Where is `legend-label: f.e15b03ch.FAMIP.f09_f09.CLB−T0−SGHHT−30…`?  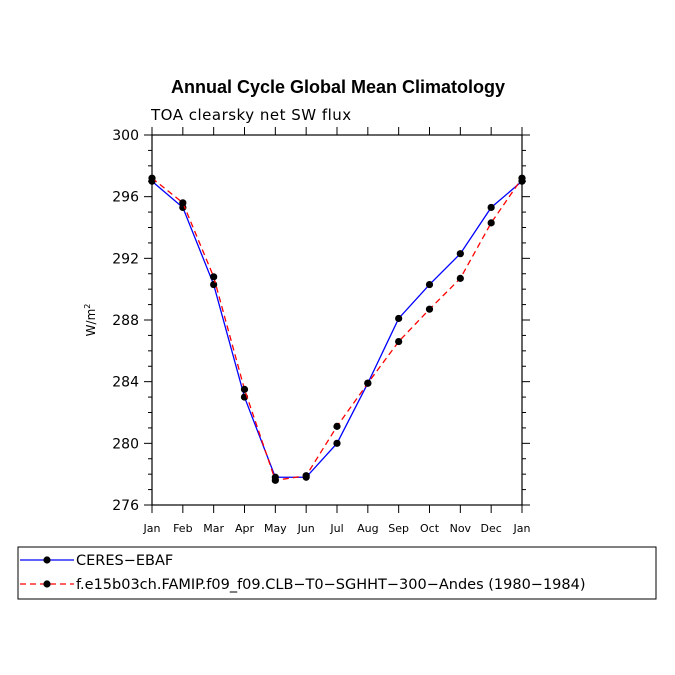 legend-label: f.e15b03ch.FAMIP.f09_f09.CLB−T0−SGHHT−30… is located at coordinates (331, 585).